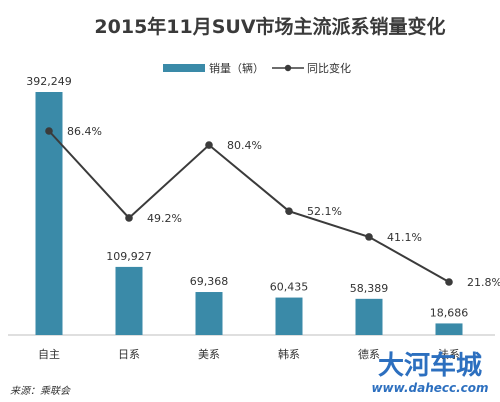 This screenshot has height=402, width=500. I want to click on watermark-logo: 大河车城 www.dahecc.com, so click(429, 372).